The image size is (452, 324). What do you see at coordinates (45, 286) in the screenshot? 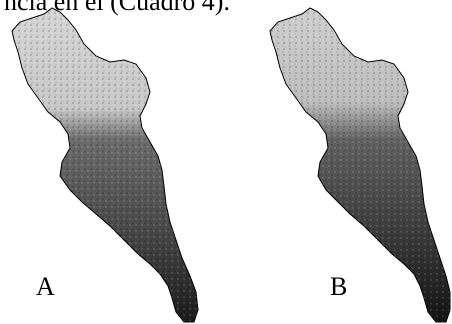
I see `panel-label-a: A` at bounding box center [45, 286].